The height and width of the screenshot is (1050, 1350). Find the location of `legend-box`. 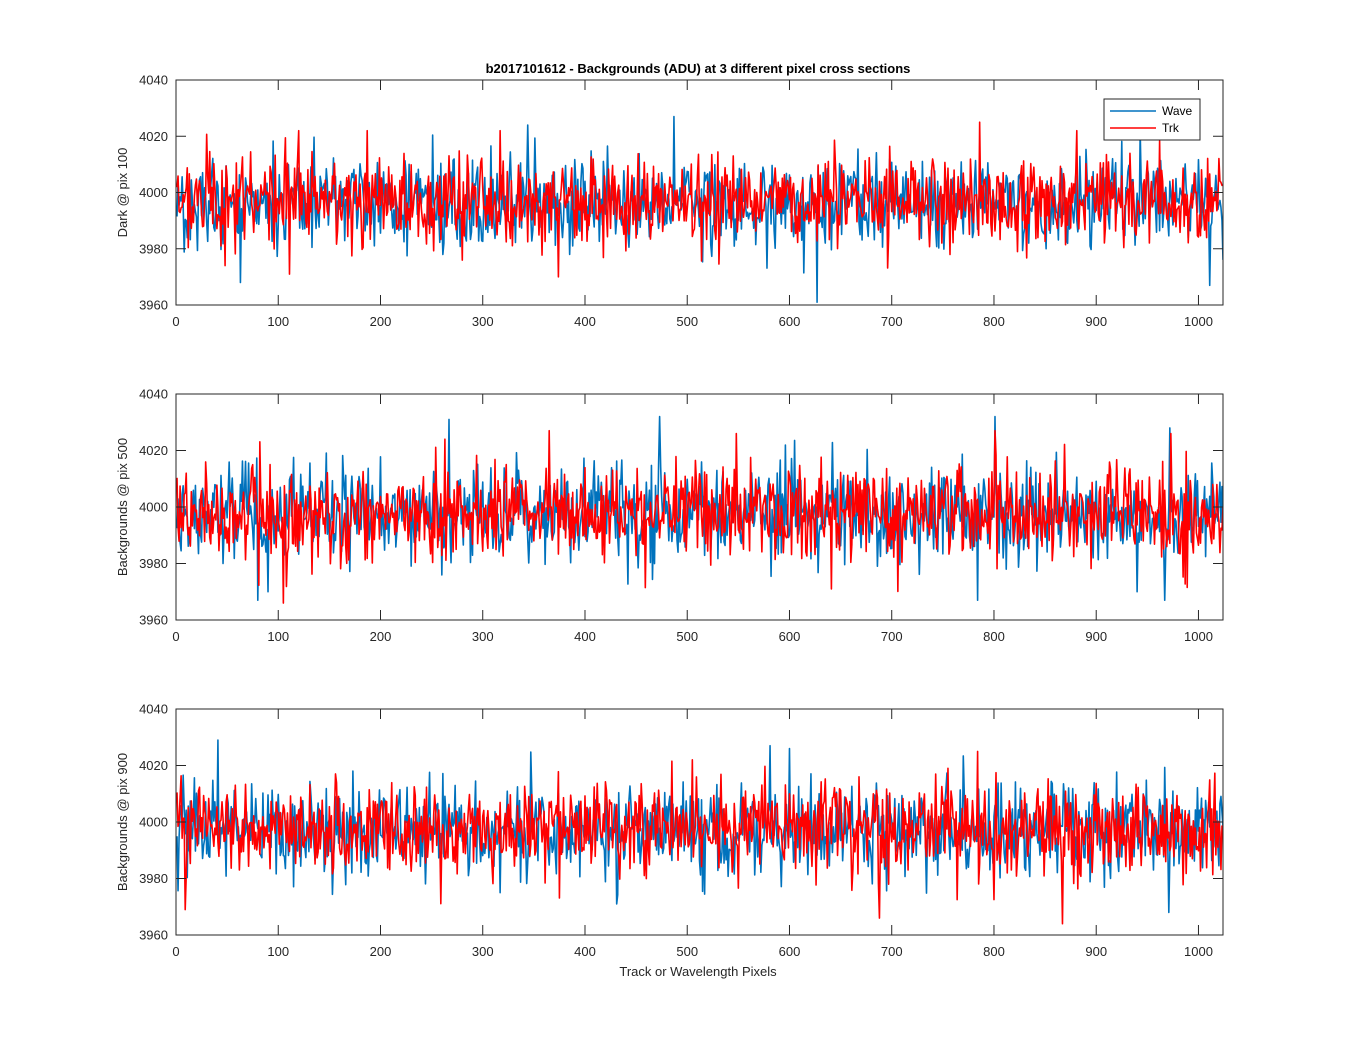

legend-box is located at coordinates (1152, 119).